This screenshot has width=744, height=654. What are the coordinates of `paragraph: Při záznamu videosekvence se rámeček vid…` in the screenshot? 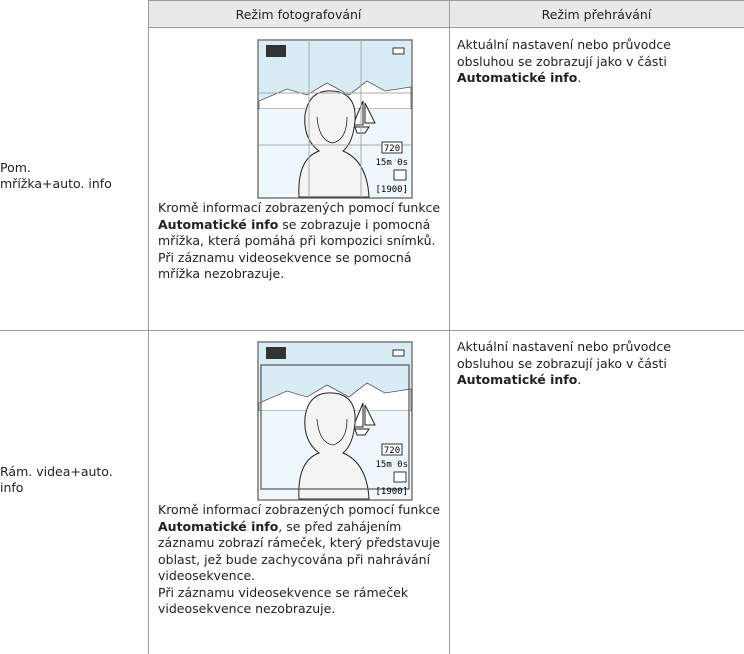 It's located at (300, 601).